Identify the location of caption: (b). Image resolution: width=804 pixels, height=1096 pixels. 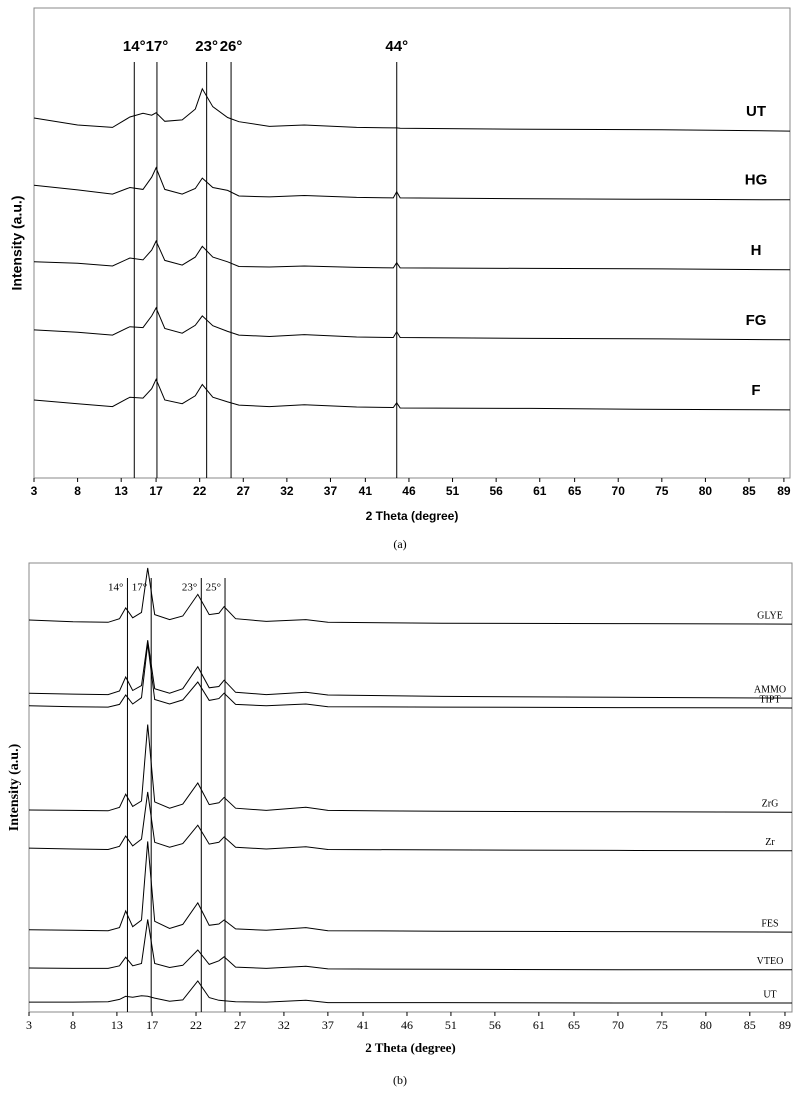
(400, 1080).